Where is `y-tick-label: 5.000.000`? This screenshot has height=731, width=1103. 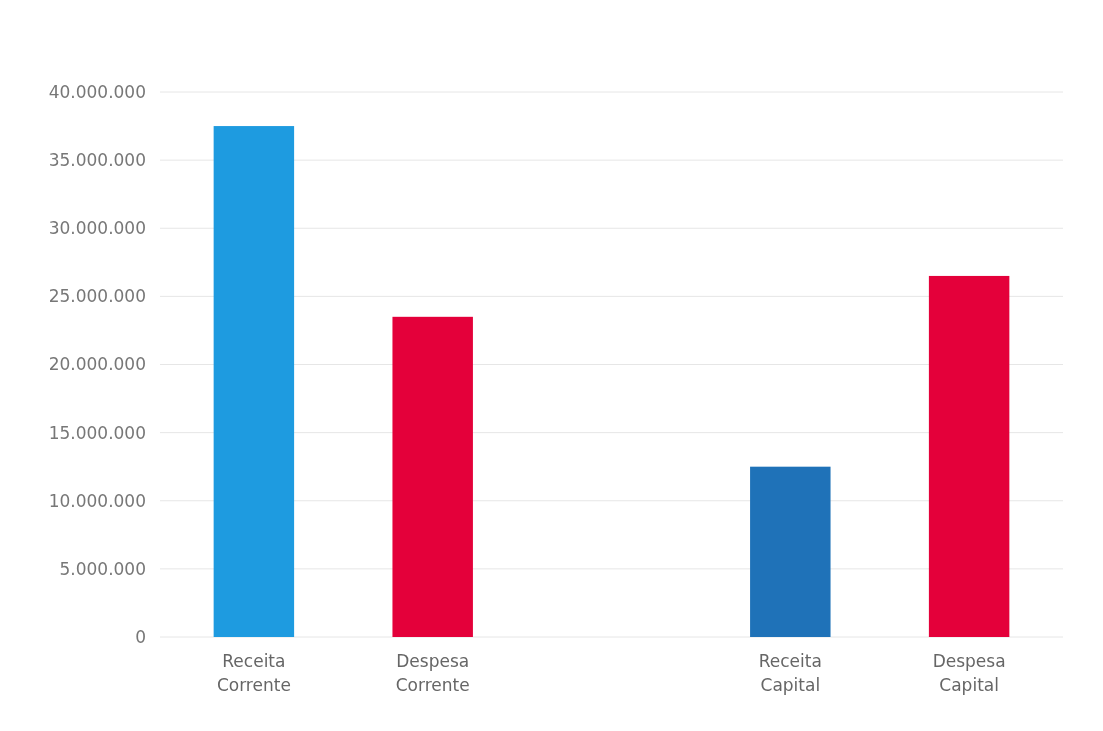
y-tick-label: 5.000.000 is located at coordinates (102, 568).